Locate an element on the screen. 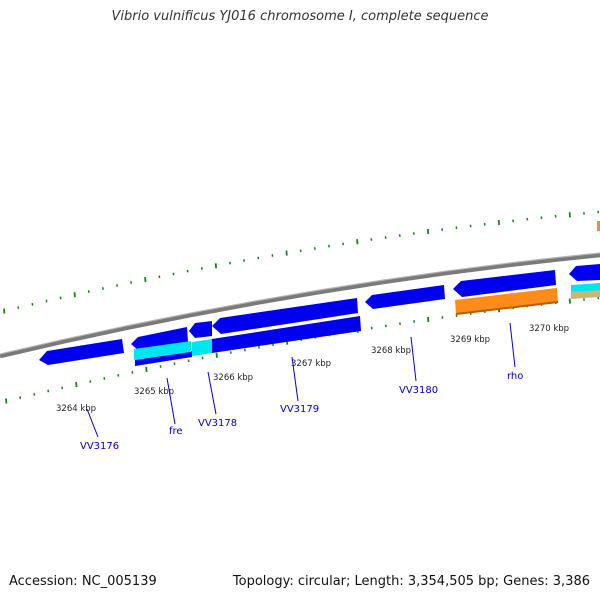 The width and height of the screenshot is (600, 600). tick-label-3266: 3266 kbp is located at coordinates (233, 378).